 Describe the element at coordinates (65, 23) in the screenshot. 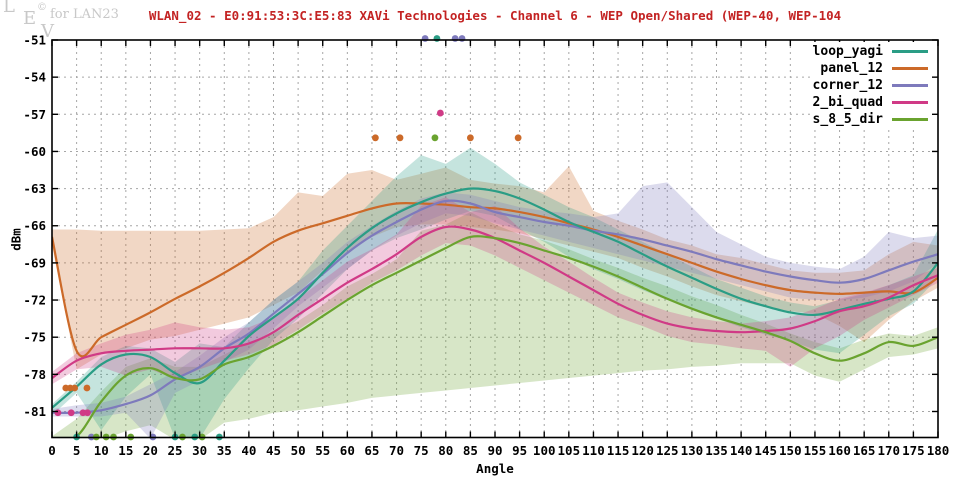

I see `watermark: L E © for LAN23 V` at that location.